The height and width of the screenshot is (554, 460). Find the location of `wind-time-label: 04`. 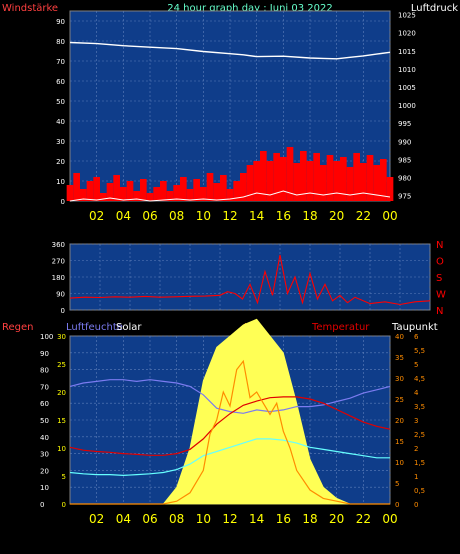

wind-time-label: 04 is located at coordinates (123, 216).